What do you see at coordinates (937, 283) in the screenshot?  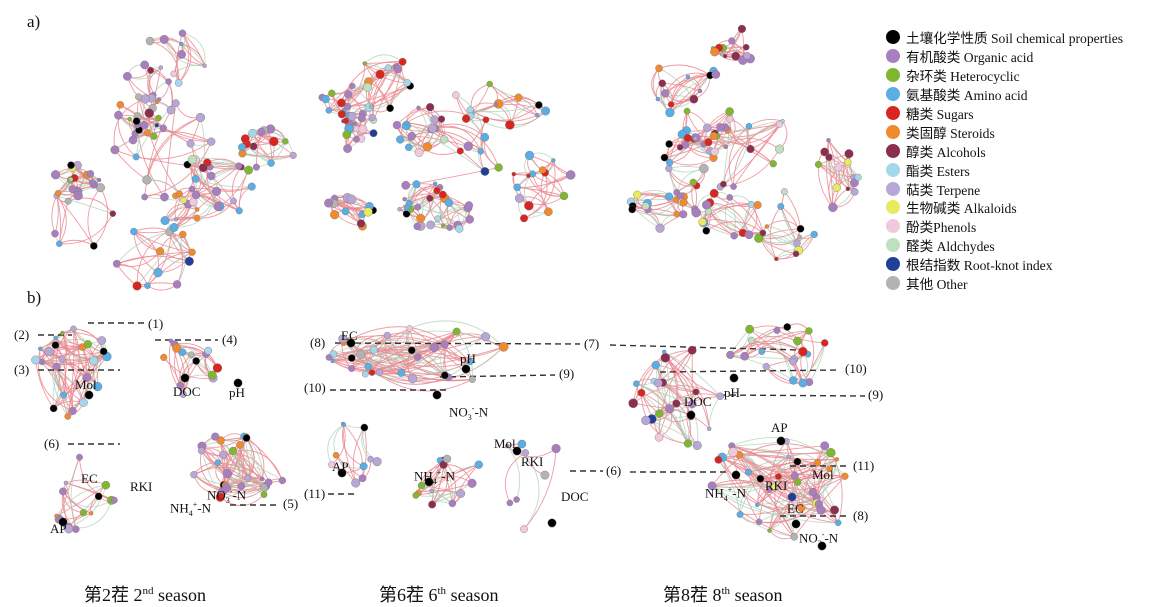 I see `legend-label: 其他 Other` at bounding box center [937, 283].